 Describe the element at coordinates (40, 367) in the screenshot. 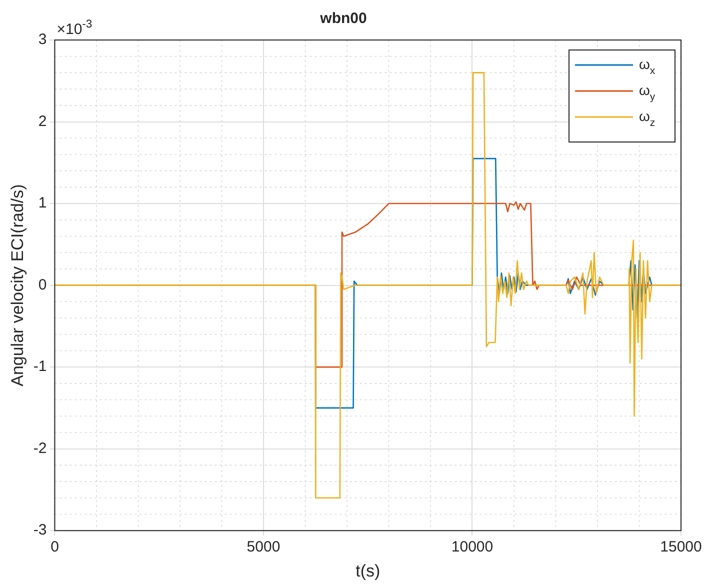

I see `y-tick-label: -1` at that location.